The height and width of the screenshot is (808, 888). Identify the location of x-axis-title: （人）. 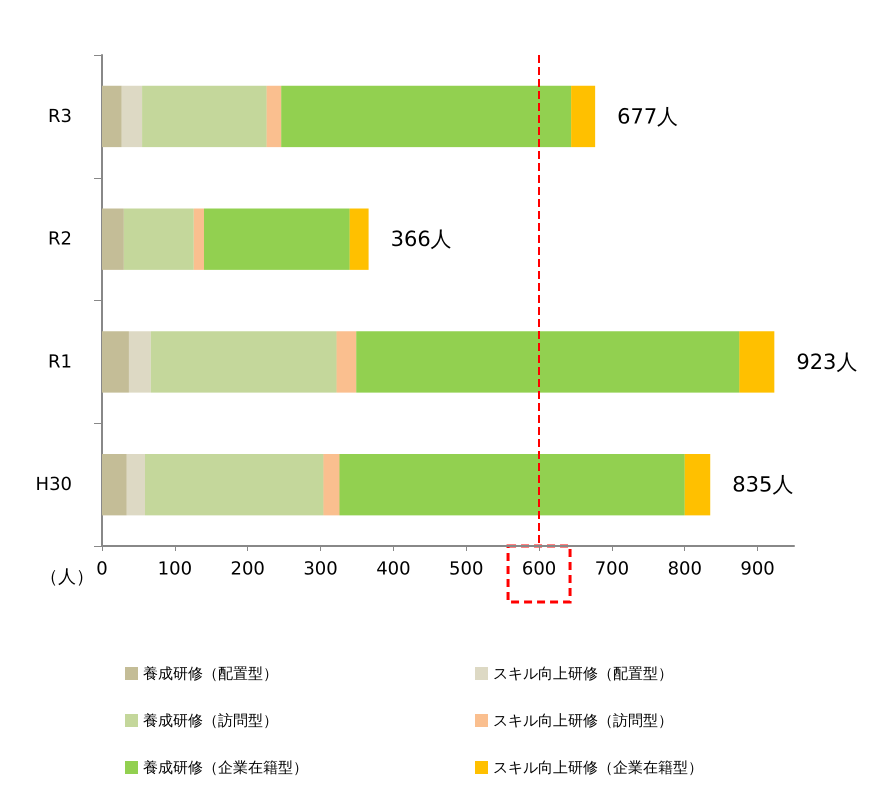
(67, 577).